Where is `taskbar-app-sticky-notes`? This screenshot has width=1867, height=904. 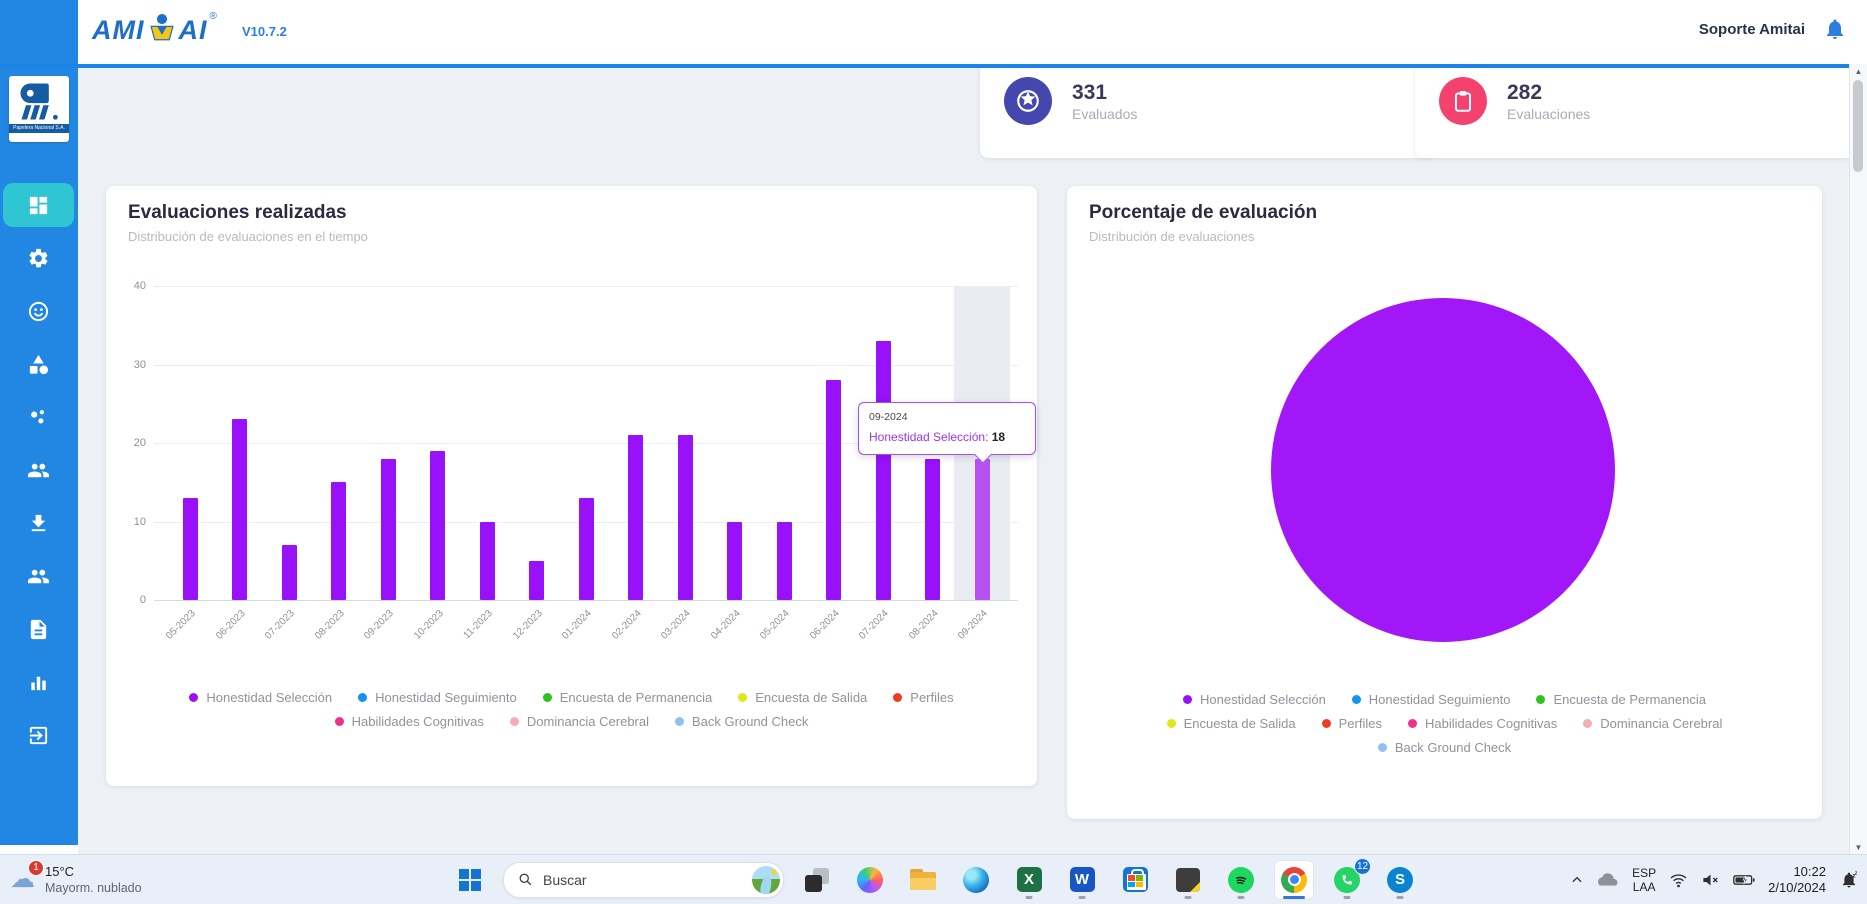
taskbar-app-sticky-notes is located at coordinates (1188, 880).